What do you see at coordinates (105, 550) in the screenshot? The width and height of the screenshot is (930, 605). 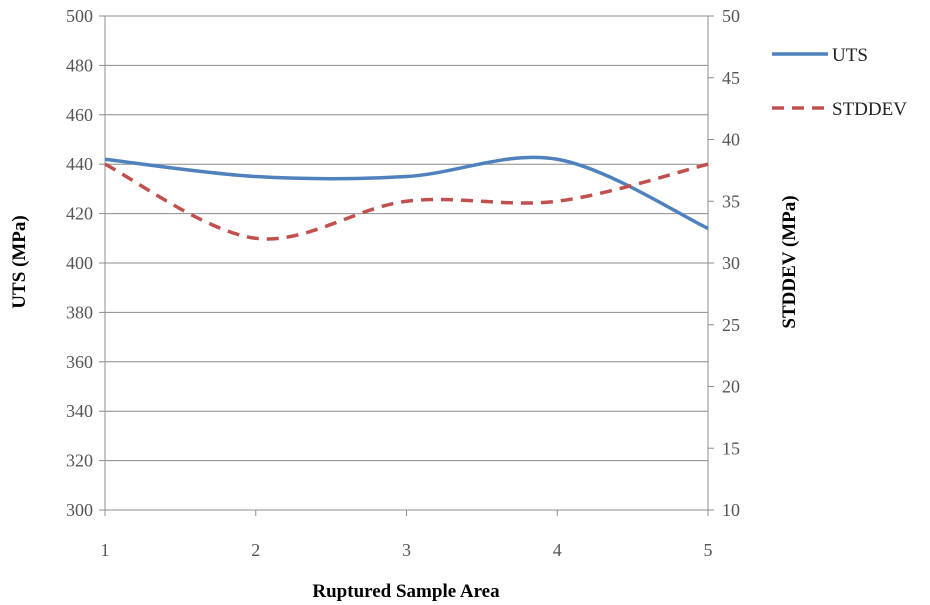 I see `x-tick-label: 1` at bounding box center [105, 550].